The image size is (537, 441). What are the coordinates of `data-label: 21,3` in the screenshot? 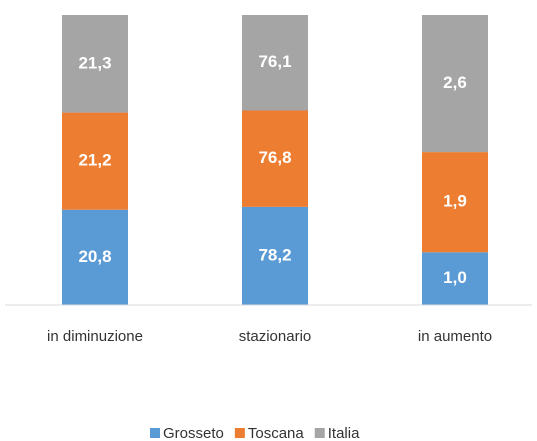 It's located at (94, 62).